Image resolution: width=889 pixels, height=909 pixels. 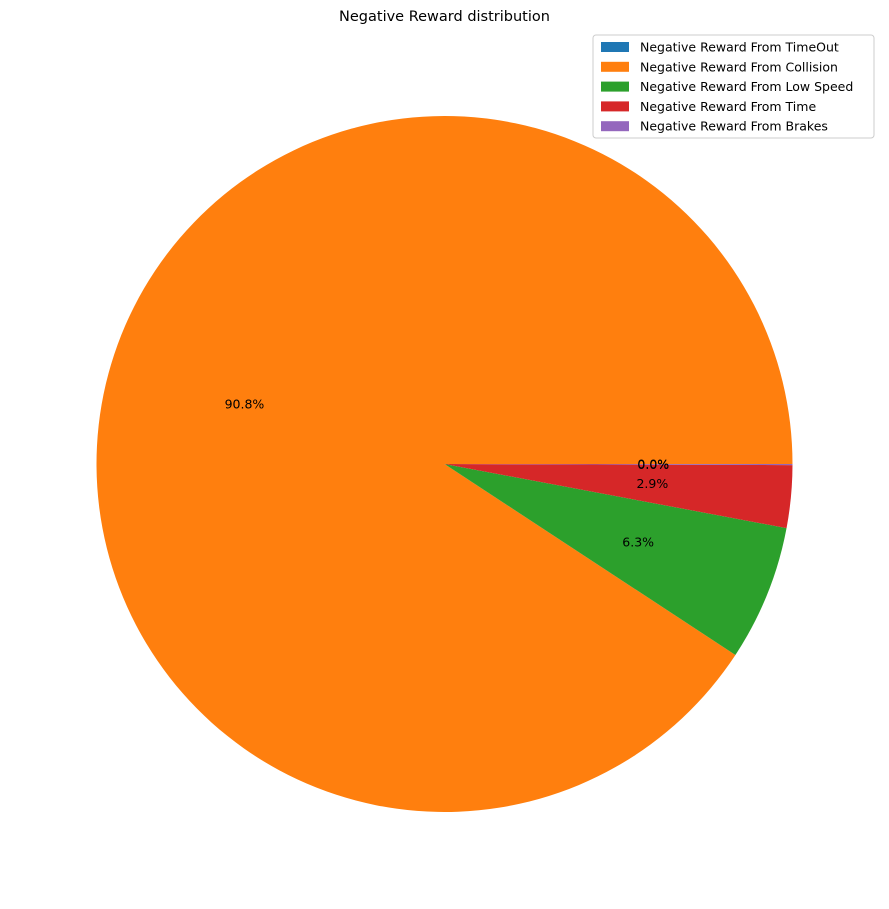 I want to click on pie-slice-negative-reward-from-low-speed, so click(x=615, y=559).